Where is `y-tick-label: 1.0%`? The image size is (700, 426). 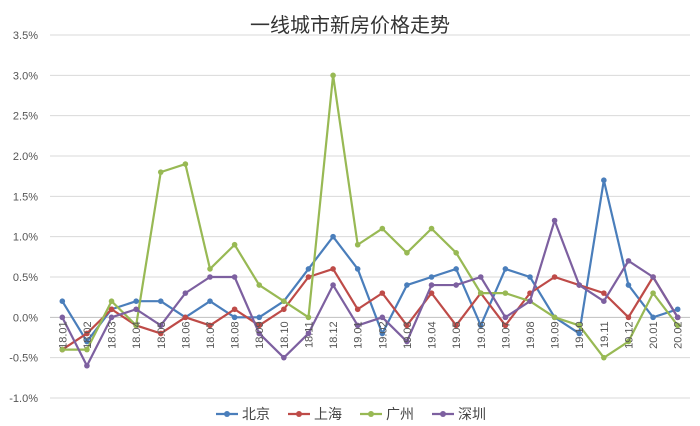
y-tick-label: 1.0% is located at coordinates (25, 238).